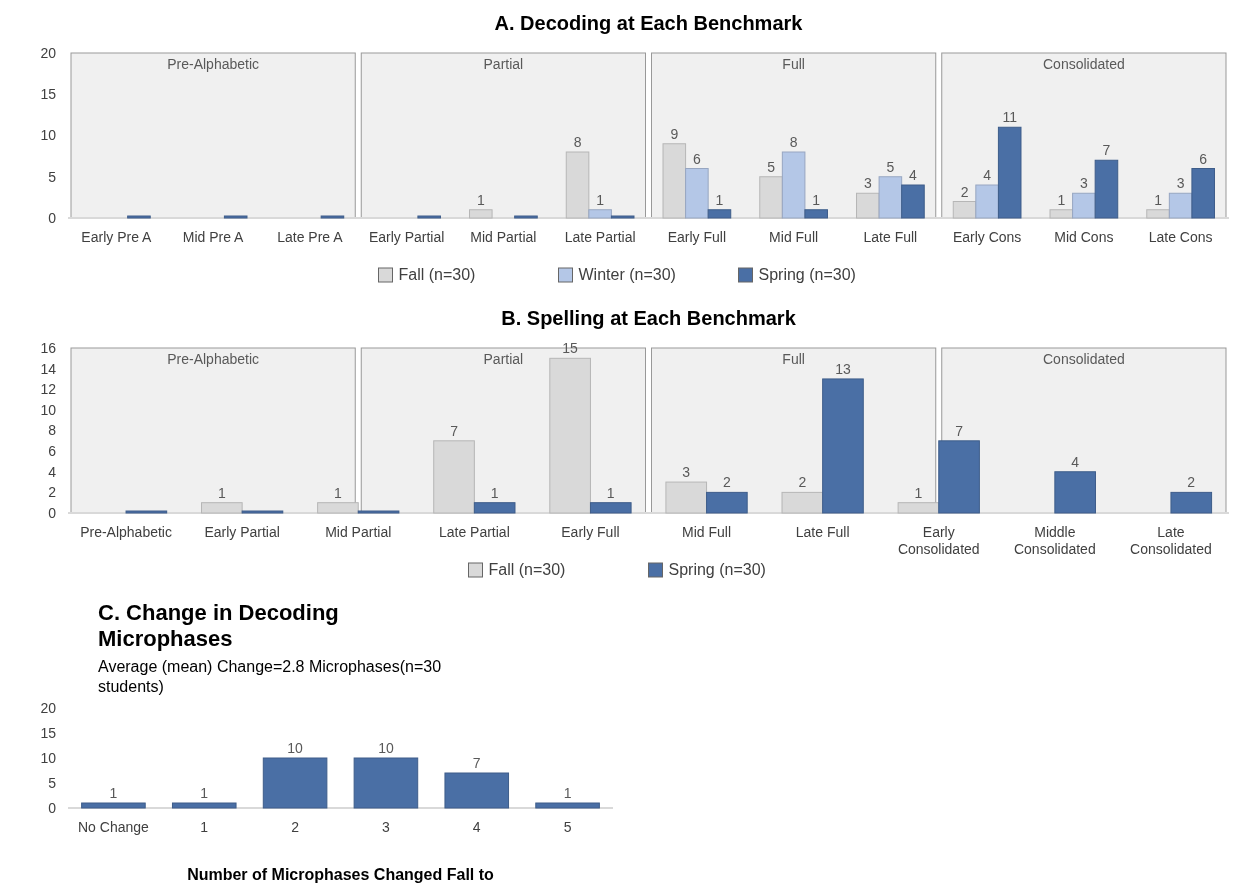 The height and width of the screenshot is (890, 1252). What do you see at coordinates (48, 389) in the screenshot?
I see `y-tick-label: 12` at bounding box center [48, 389].